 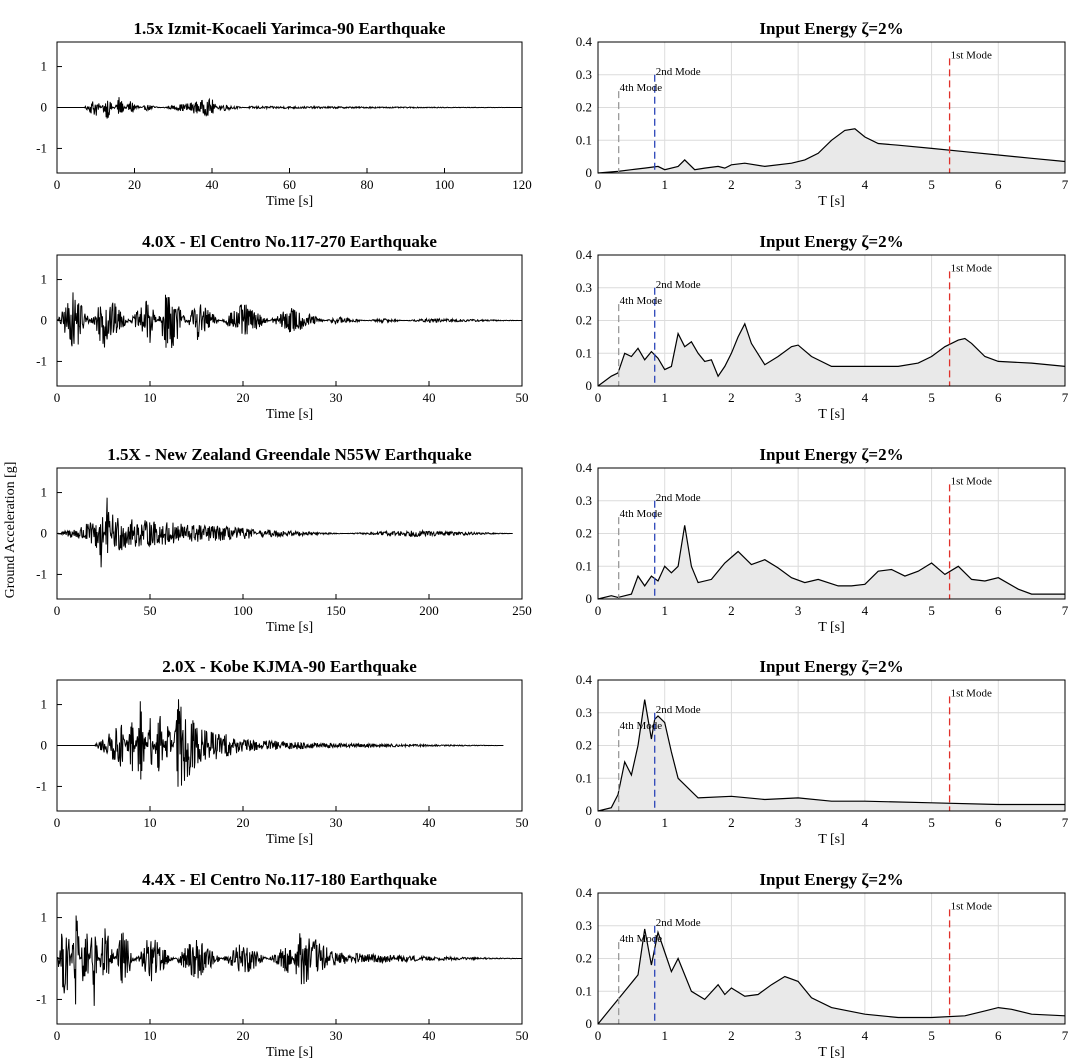 I want to click on record-title: 1.5x Izmit-Kocaeli Yarimca-90 Earthquake, so click(x=290, y=28).